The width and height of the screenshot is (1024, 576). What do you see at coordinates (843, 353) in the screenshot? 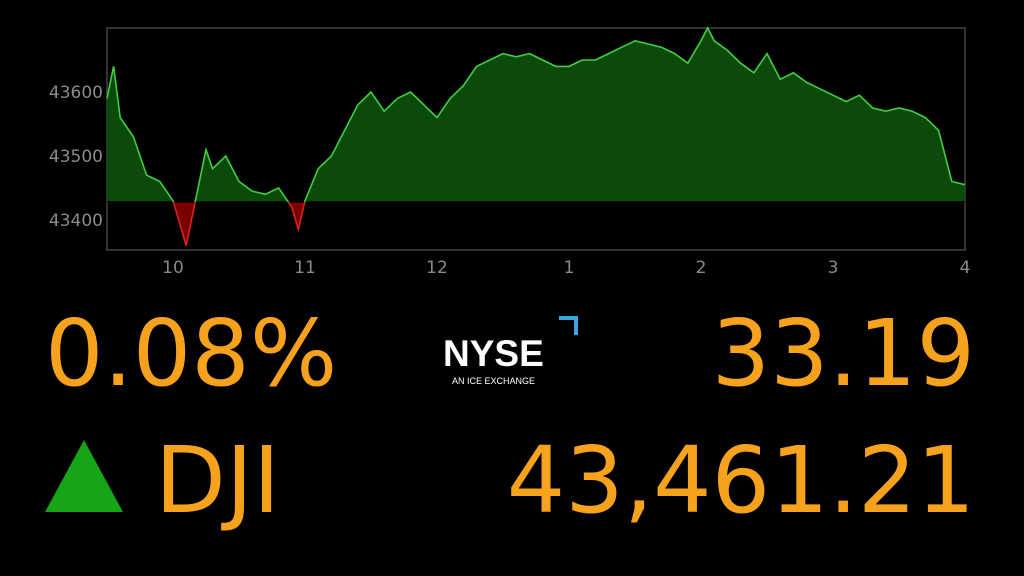
I see `point-change: 33.19` at bounding box center [843, 353].